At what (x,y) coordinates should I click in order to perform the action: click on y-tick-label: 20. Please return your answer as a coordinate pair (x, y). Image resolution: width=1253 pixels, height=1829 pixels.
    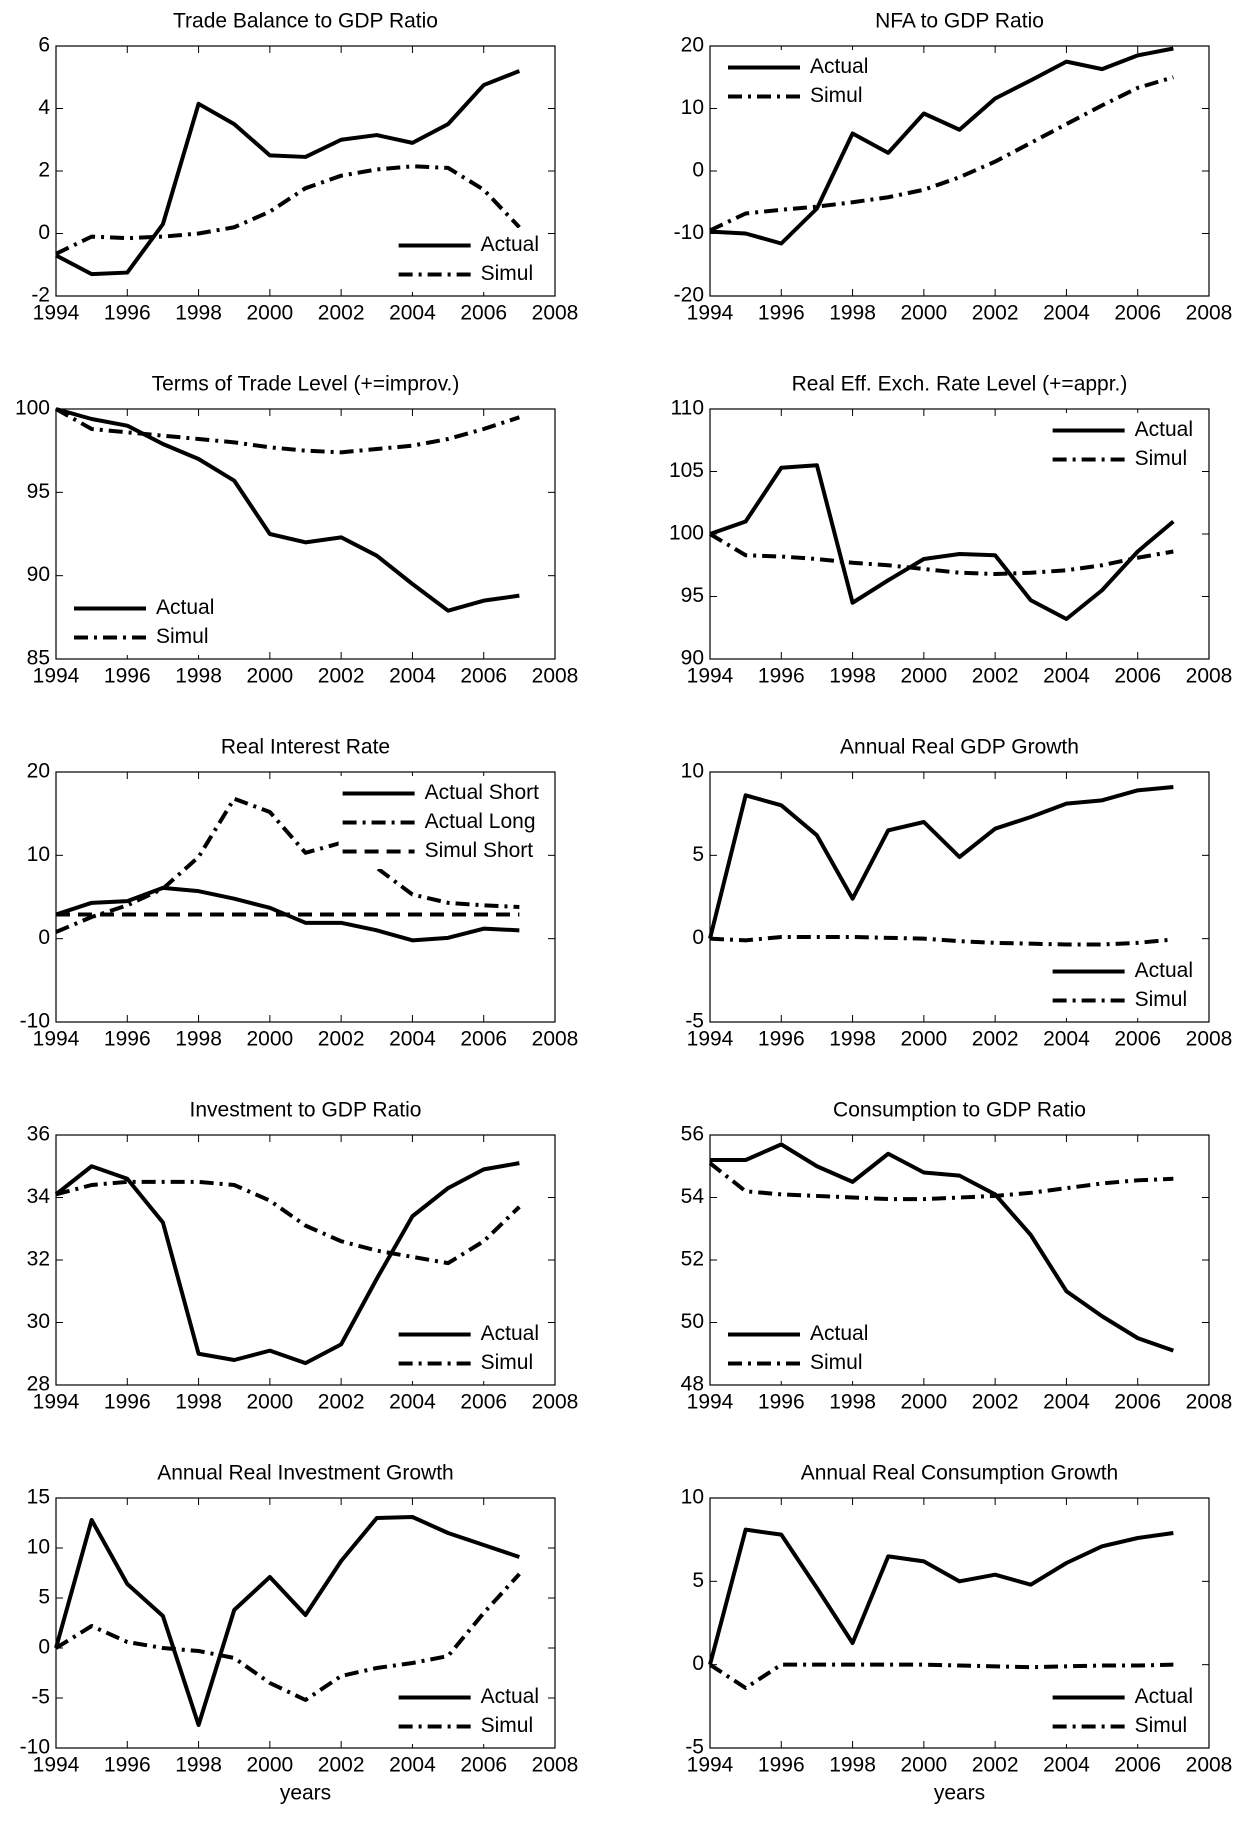
    Looking at the image, I should click on (692, 45).